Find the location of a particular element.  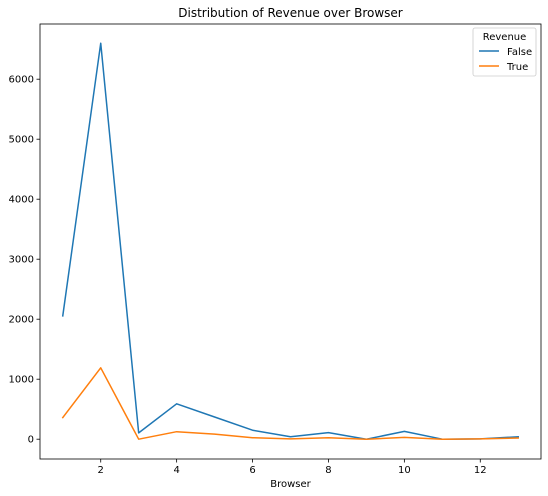

legend-box is located at coordinates (504, 52).